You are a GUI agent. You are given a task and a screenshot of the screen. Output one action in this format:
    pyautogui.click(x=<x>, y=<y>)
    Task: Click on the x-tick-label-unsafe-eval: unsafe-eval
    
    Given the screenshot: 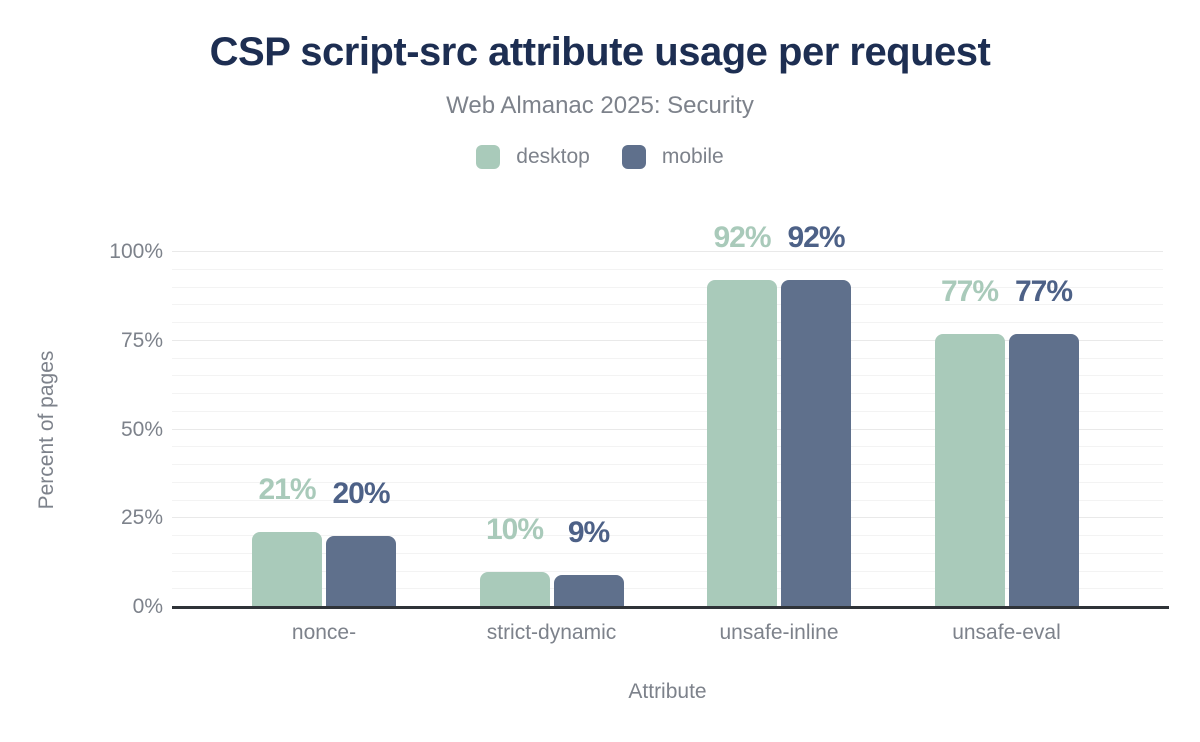 What is the action you would take?
    pyautogui.click(x=1006, y=632)
    